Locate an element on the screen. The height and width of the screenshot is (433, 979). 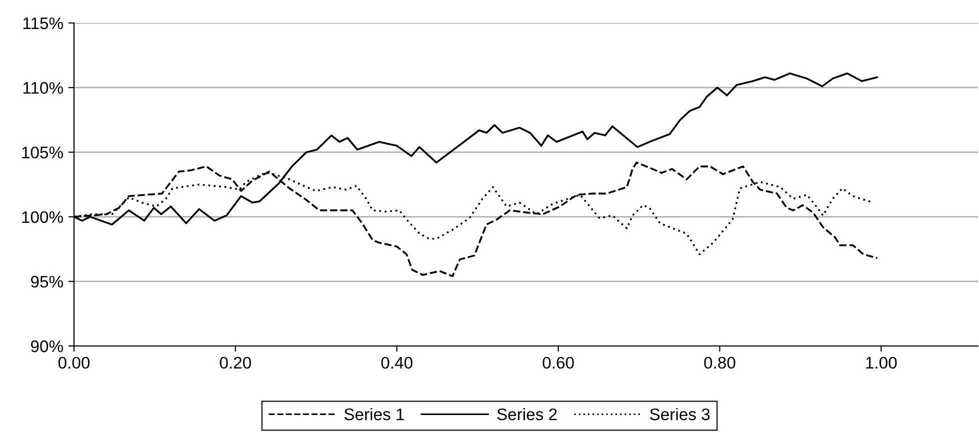
legend-label: Series 3 is located at coordinates (680, 414).